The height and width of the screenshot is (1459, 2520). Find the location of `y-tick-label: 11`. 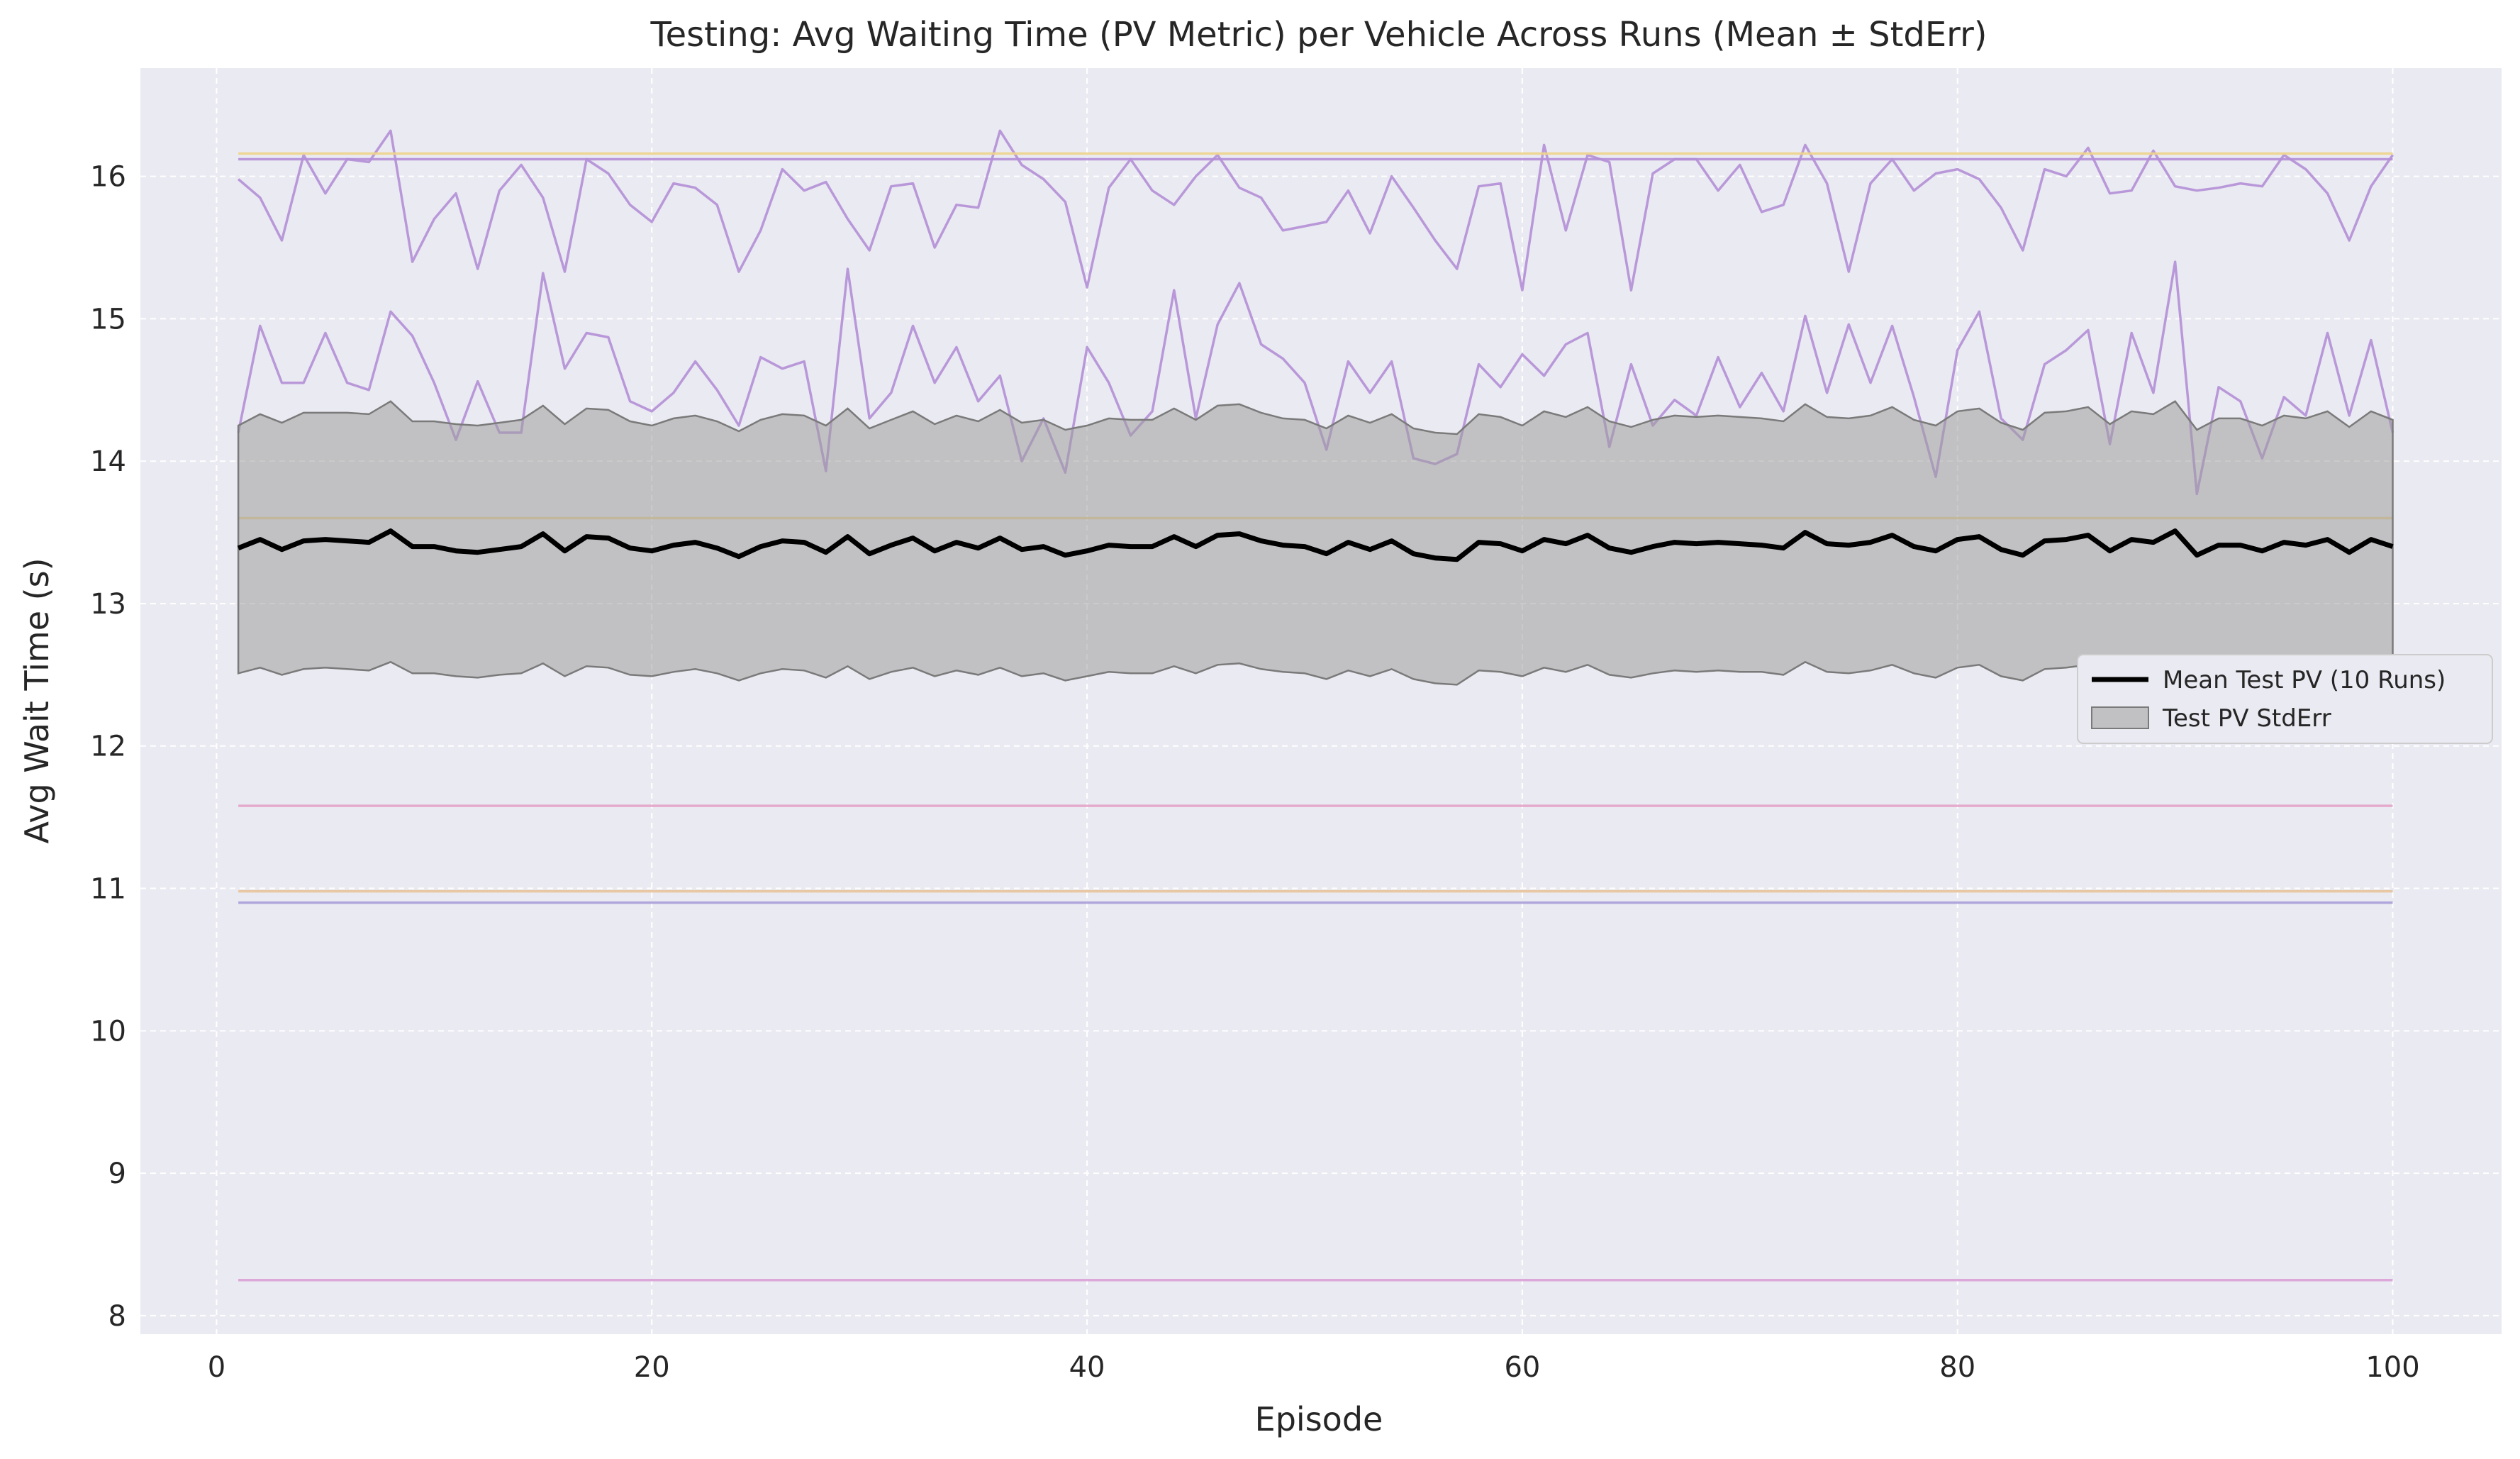

y-tick-label: 11 is located at coordinates (108, 889).